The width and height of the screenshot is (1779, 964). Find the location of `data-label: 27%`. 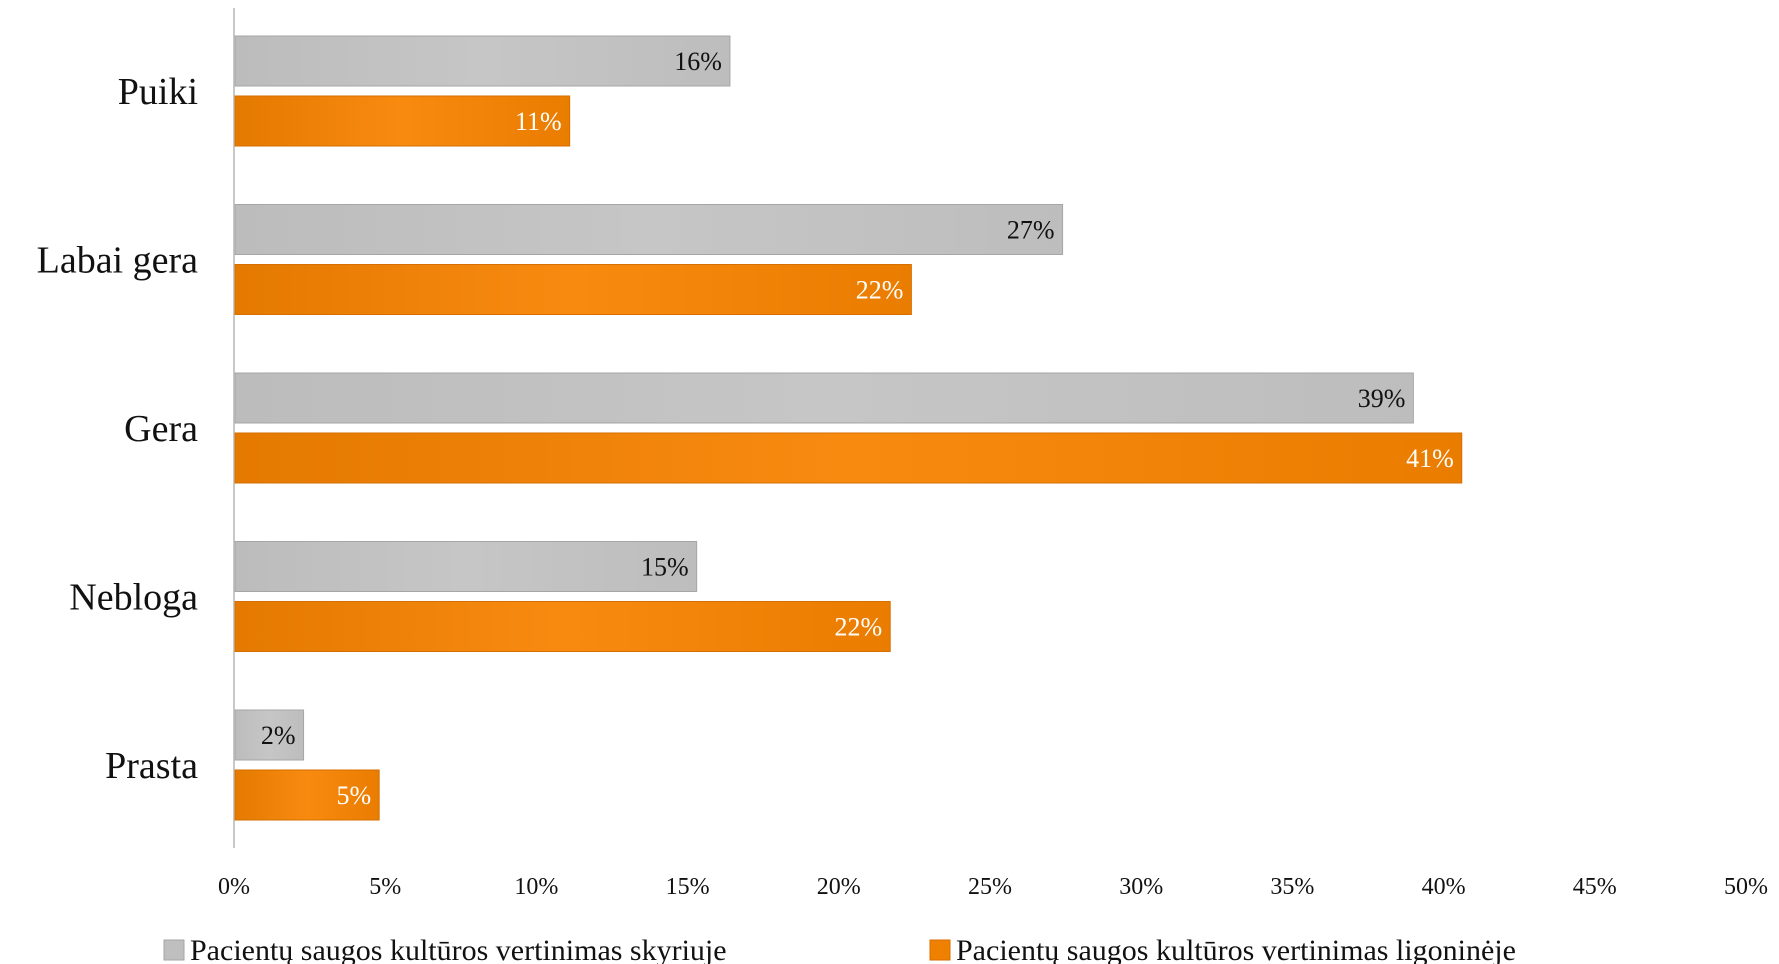

data-label: 27% is located at coordinates (1031, 230).